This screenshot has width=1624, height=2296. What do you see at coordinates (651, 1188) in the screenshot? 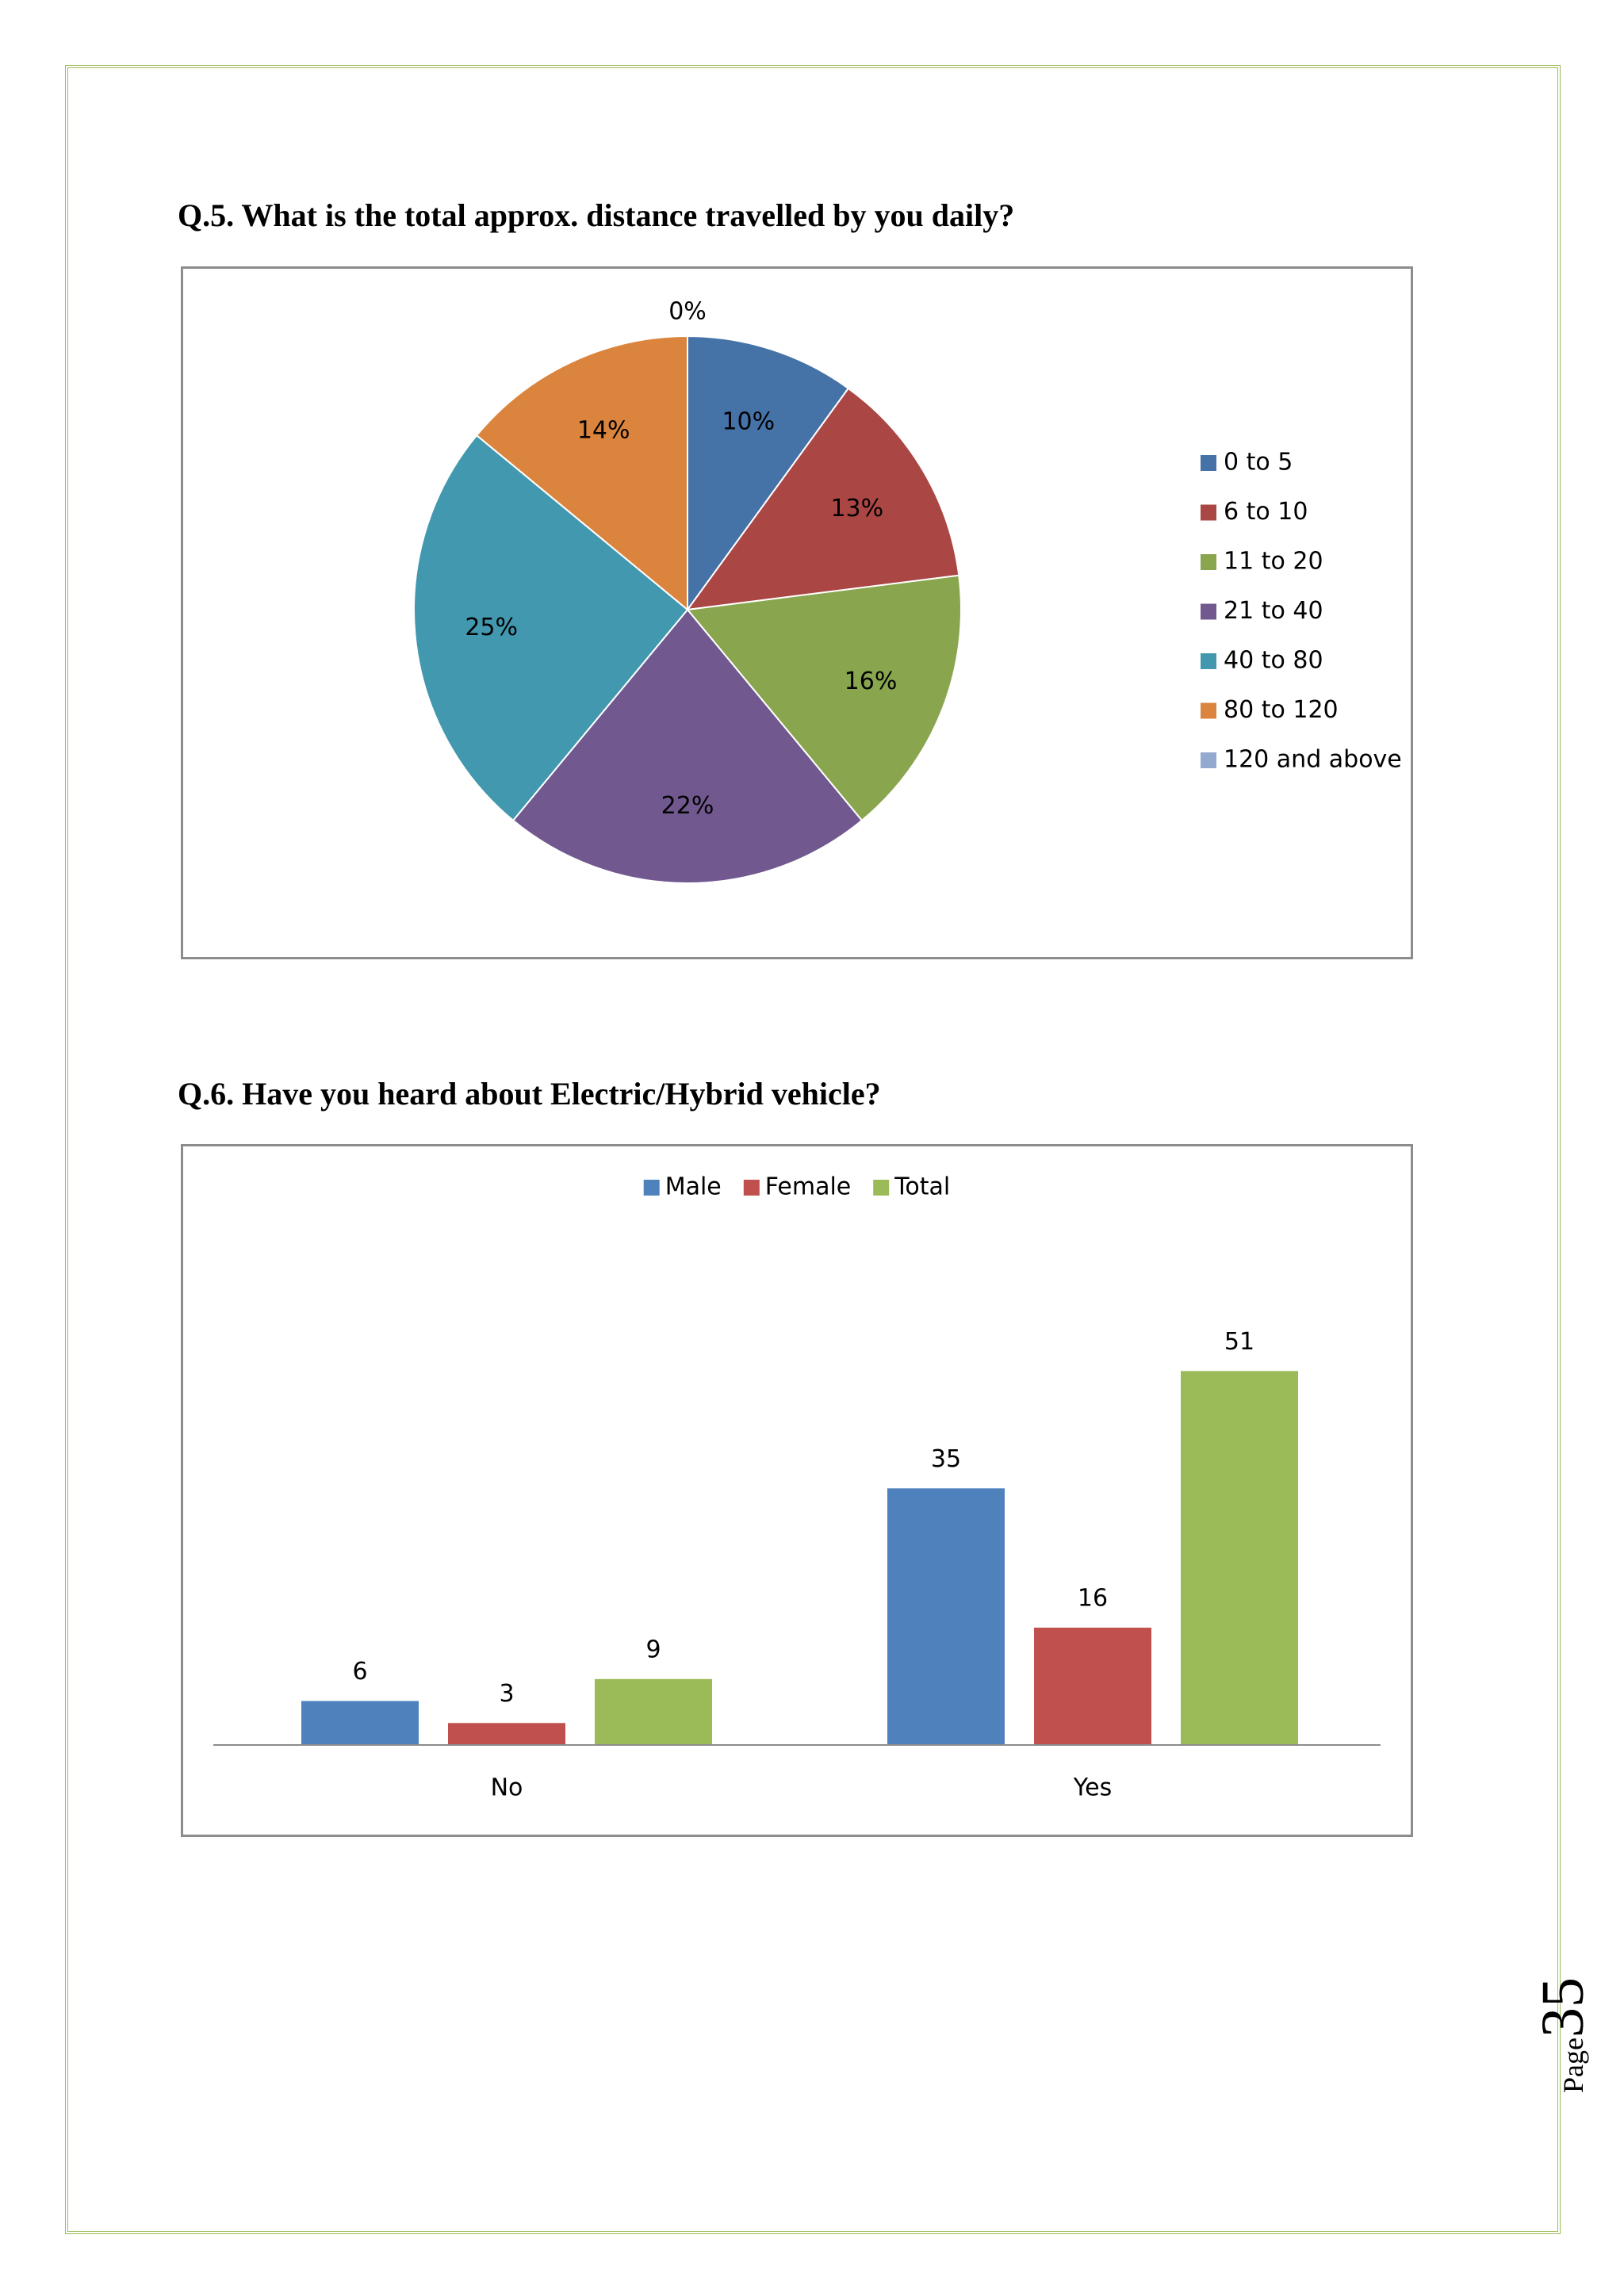
I see `legend-swatch-male` at bounding box center [651, 1188].